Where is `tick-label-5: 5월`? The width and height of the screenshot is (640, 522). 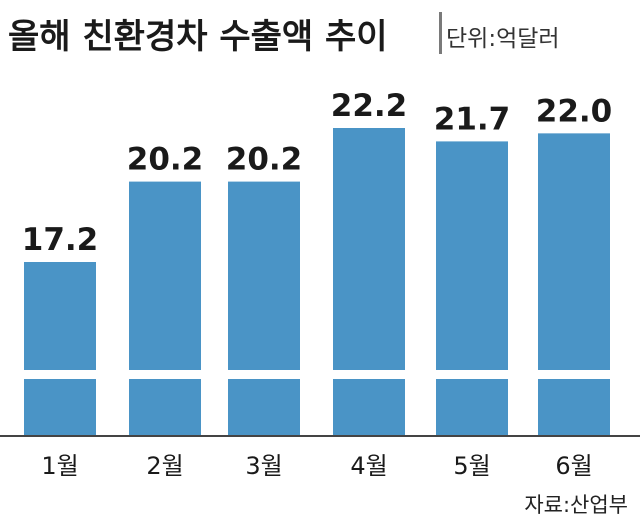
tick-label-5: 5월 is located at coordinates (471, 466).